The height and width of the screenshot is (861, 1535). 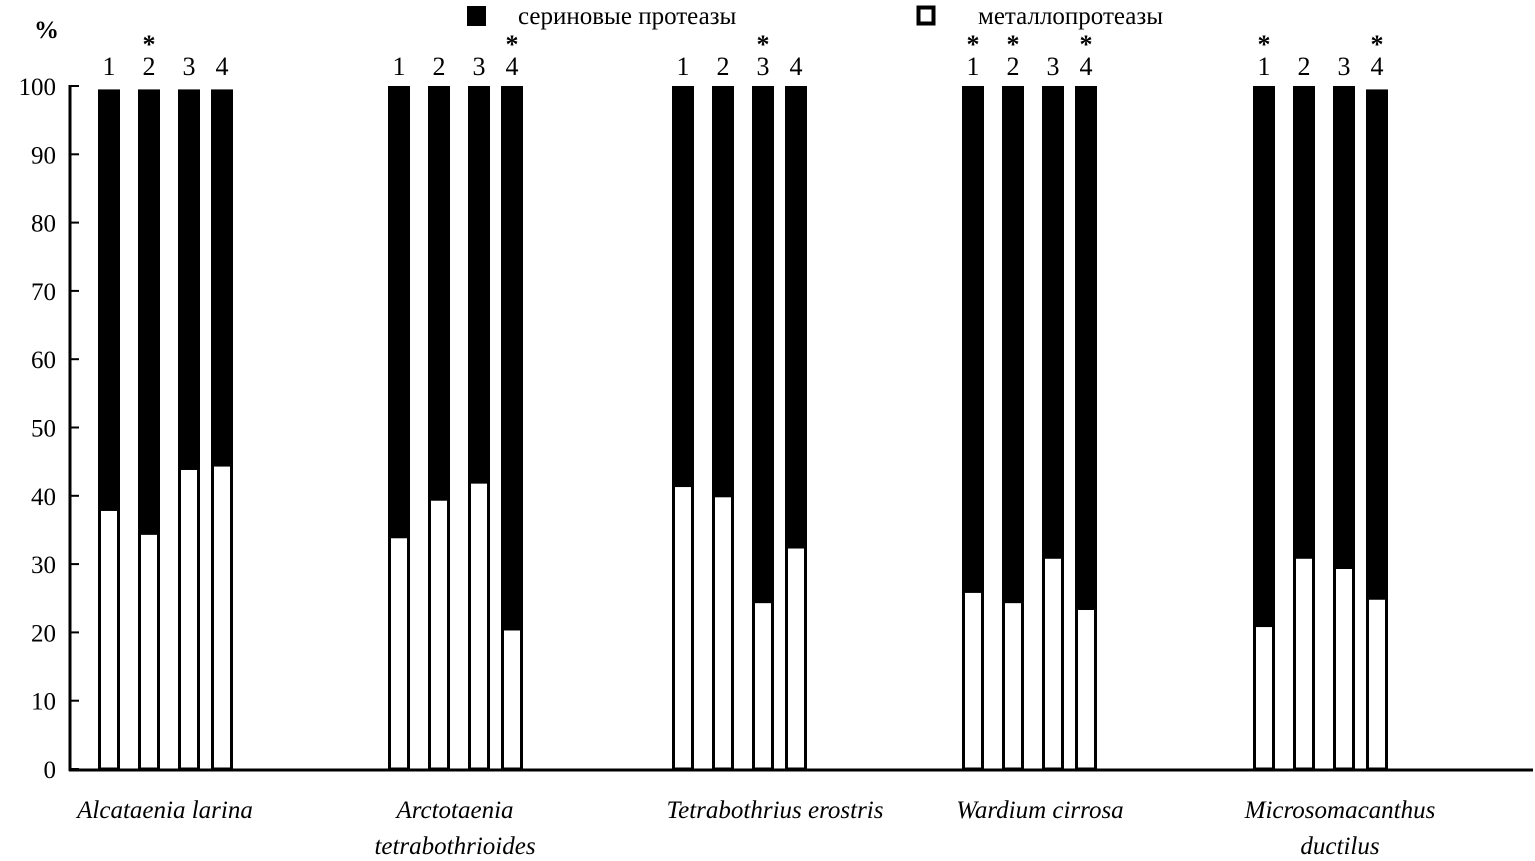 What do you see at coordinates (453, 810) in the screenshot?
I see `group-label: Arctotaenia` at bounding box center [453, 810].